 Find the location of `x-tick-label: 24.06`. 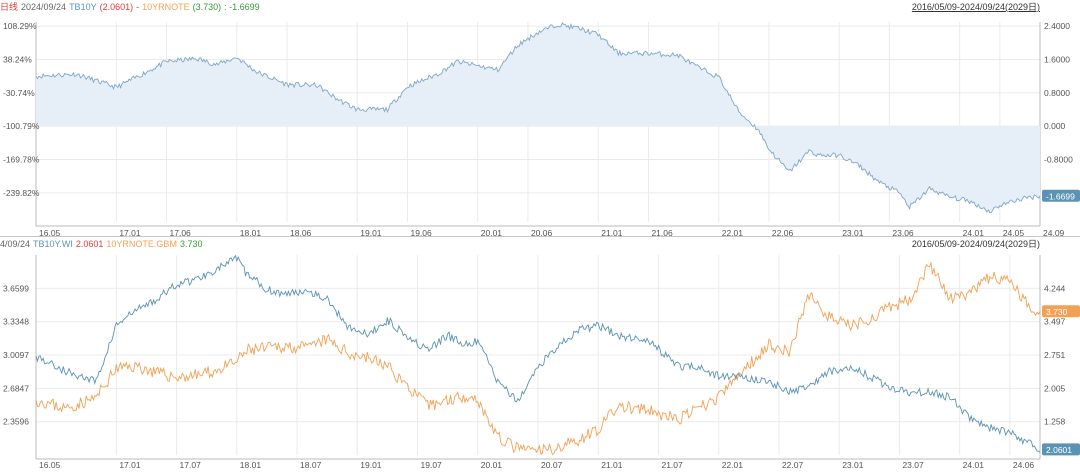

x-tick-label: 24.06 is located at coordinates (1024, 465).